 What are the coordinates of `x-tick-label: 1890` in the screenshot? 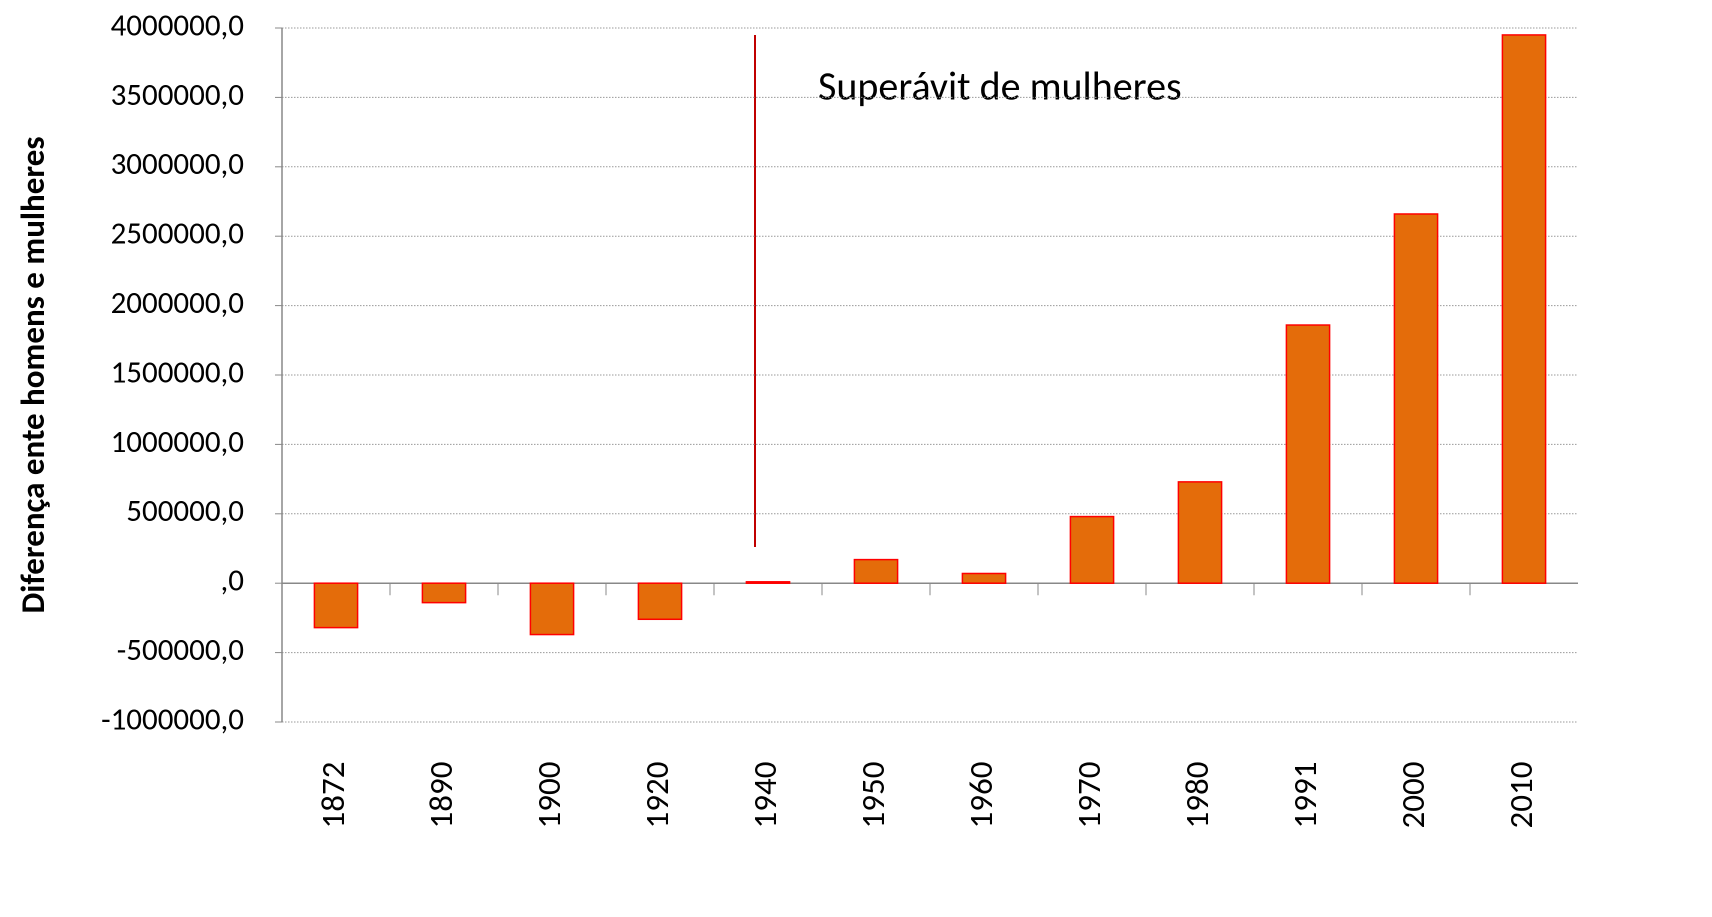 It's located at (441, 795).